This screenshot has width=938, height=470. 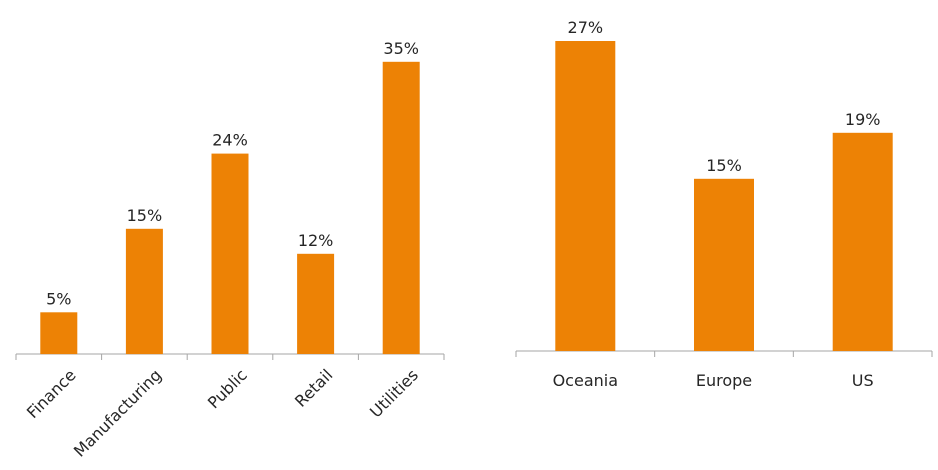 I want to click on bar-europe, so click(x=724, y=264).